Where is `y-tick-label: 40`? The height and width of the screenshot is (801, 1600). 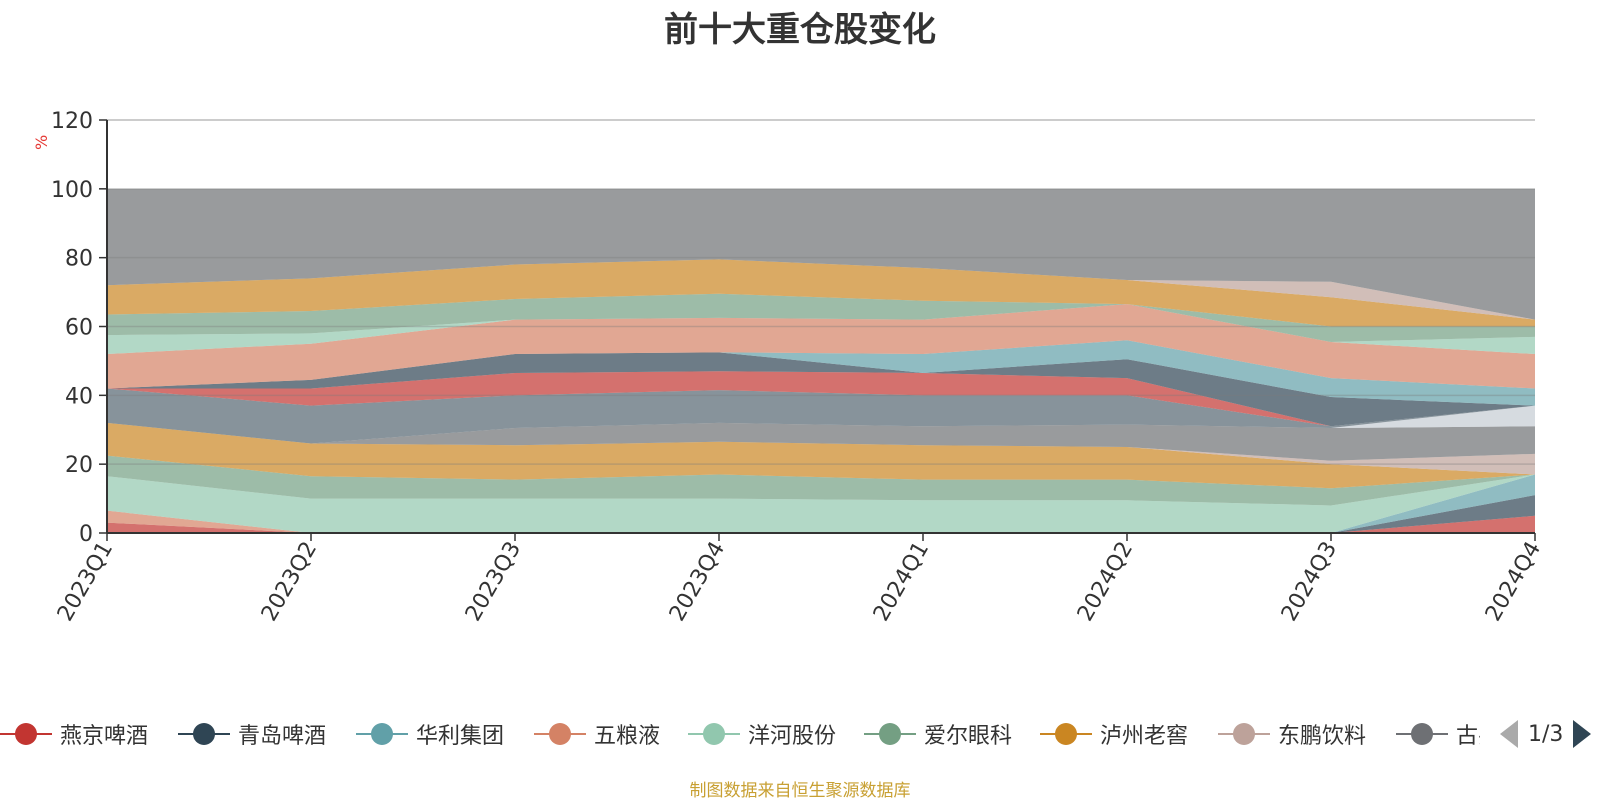 y-tick-label: 40 is located at coordinates (79, 396).